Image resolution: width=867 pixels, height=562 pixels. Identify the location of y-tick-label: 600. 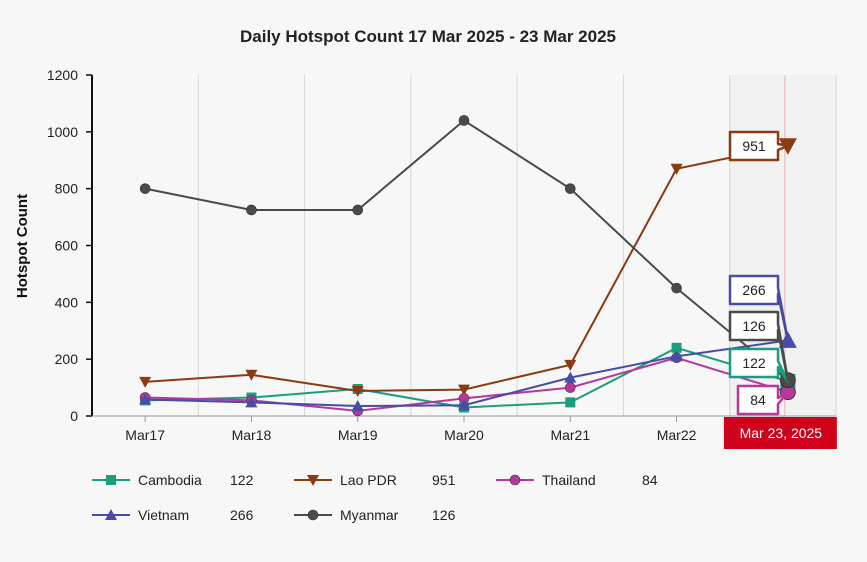
(67, 246).